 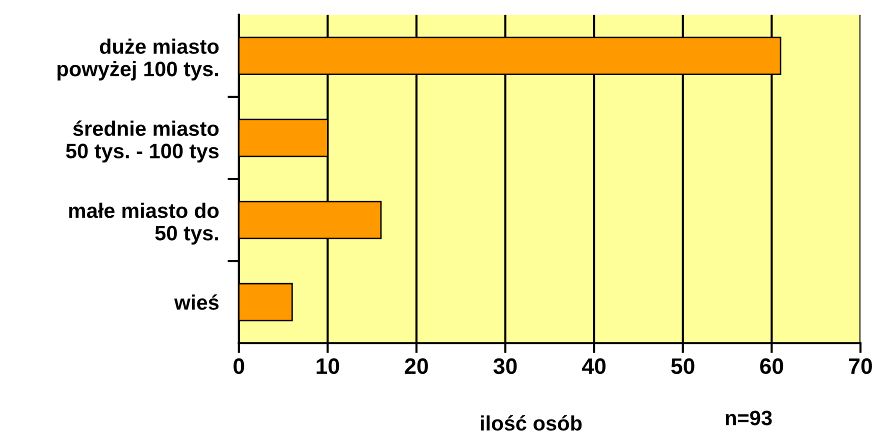 What do you see at coordinates (772, 366) in the screenshot?
I see `x-tick-label: 60` at bounding box center [772, 366].